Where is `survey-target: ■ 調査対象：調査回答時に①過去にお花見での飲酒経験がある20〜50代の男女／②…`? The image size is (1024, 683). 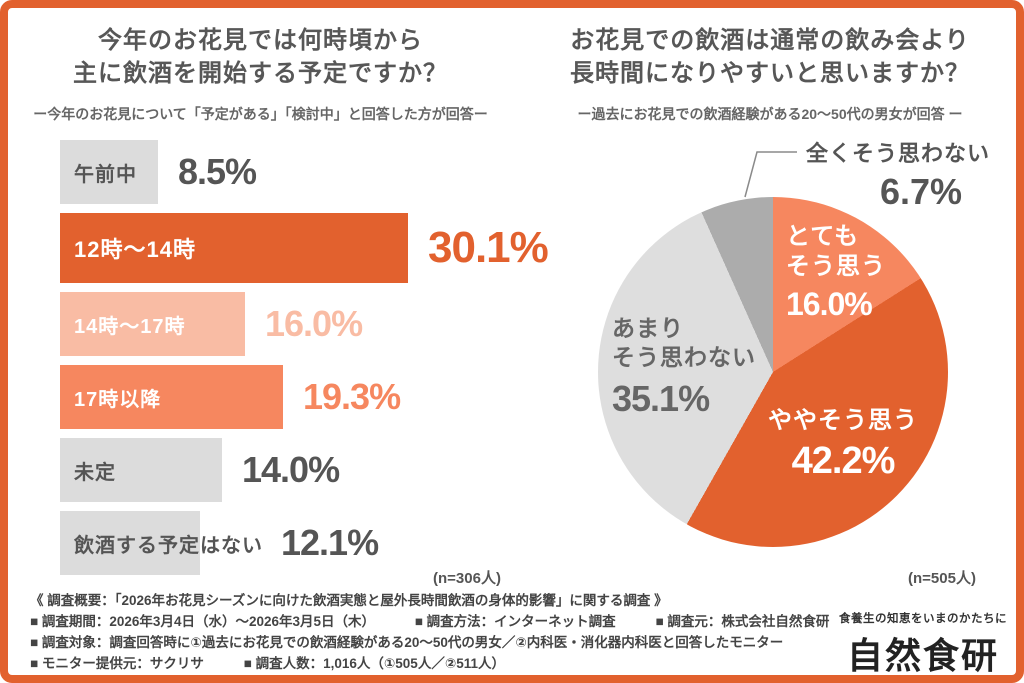
survey-target: ■ 調査対象：調査回答時に①過去にお花見での飲酒経験がある20〜50代の男女／②… is located at coordinates (407, 642).